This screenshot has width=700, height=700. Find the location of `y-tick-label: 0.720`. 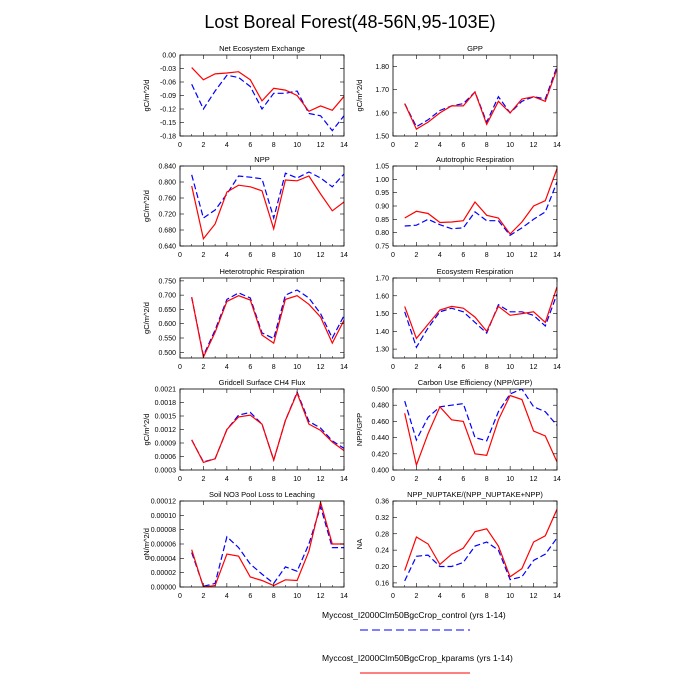

y-tick-label: 0.720 is located at coordinates (167, 215).